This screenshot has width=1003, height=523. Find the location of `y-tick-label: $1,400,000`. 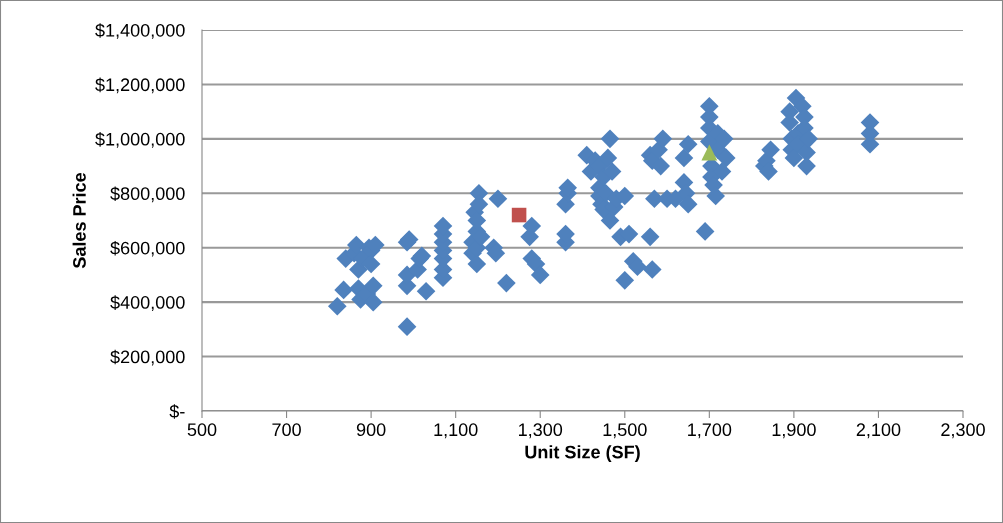

y-tick-label: $1,400,000 is located at coordinates (140, 31).